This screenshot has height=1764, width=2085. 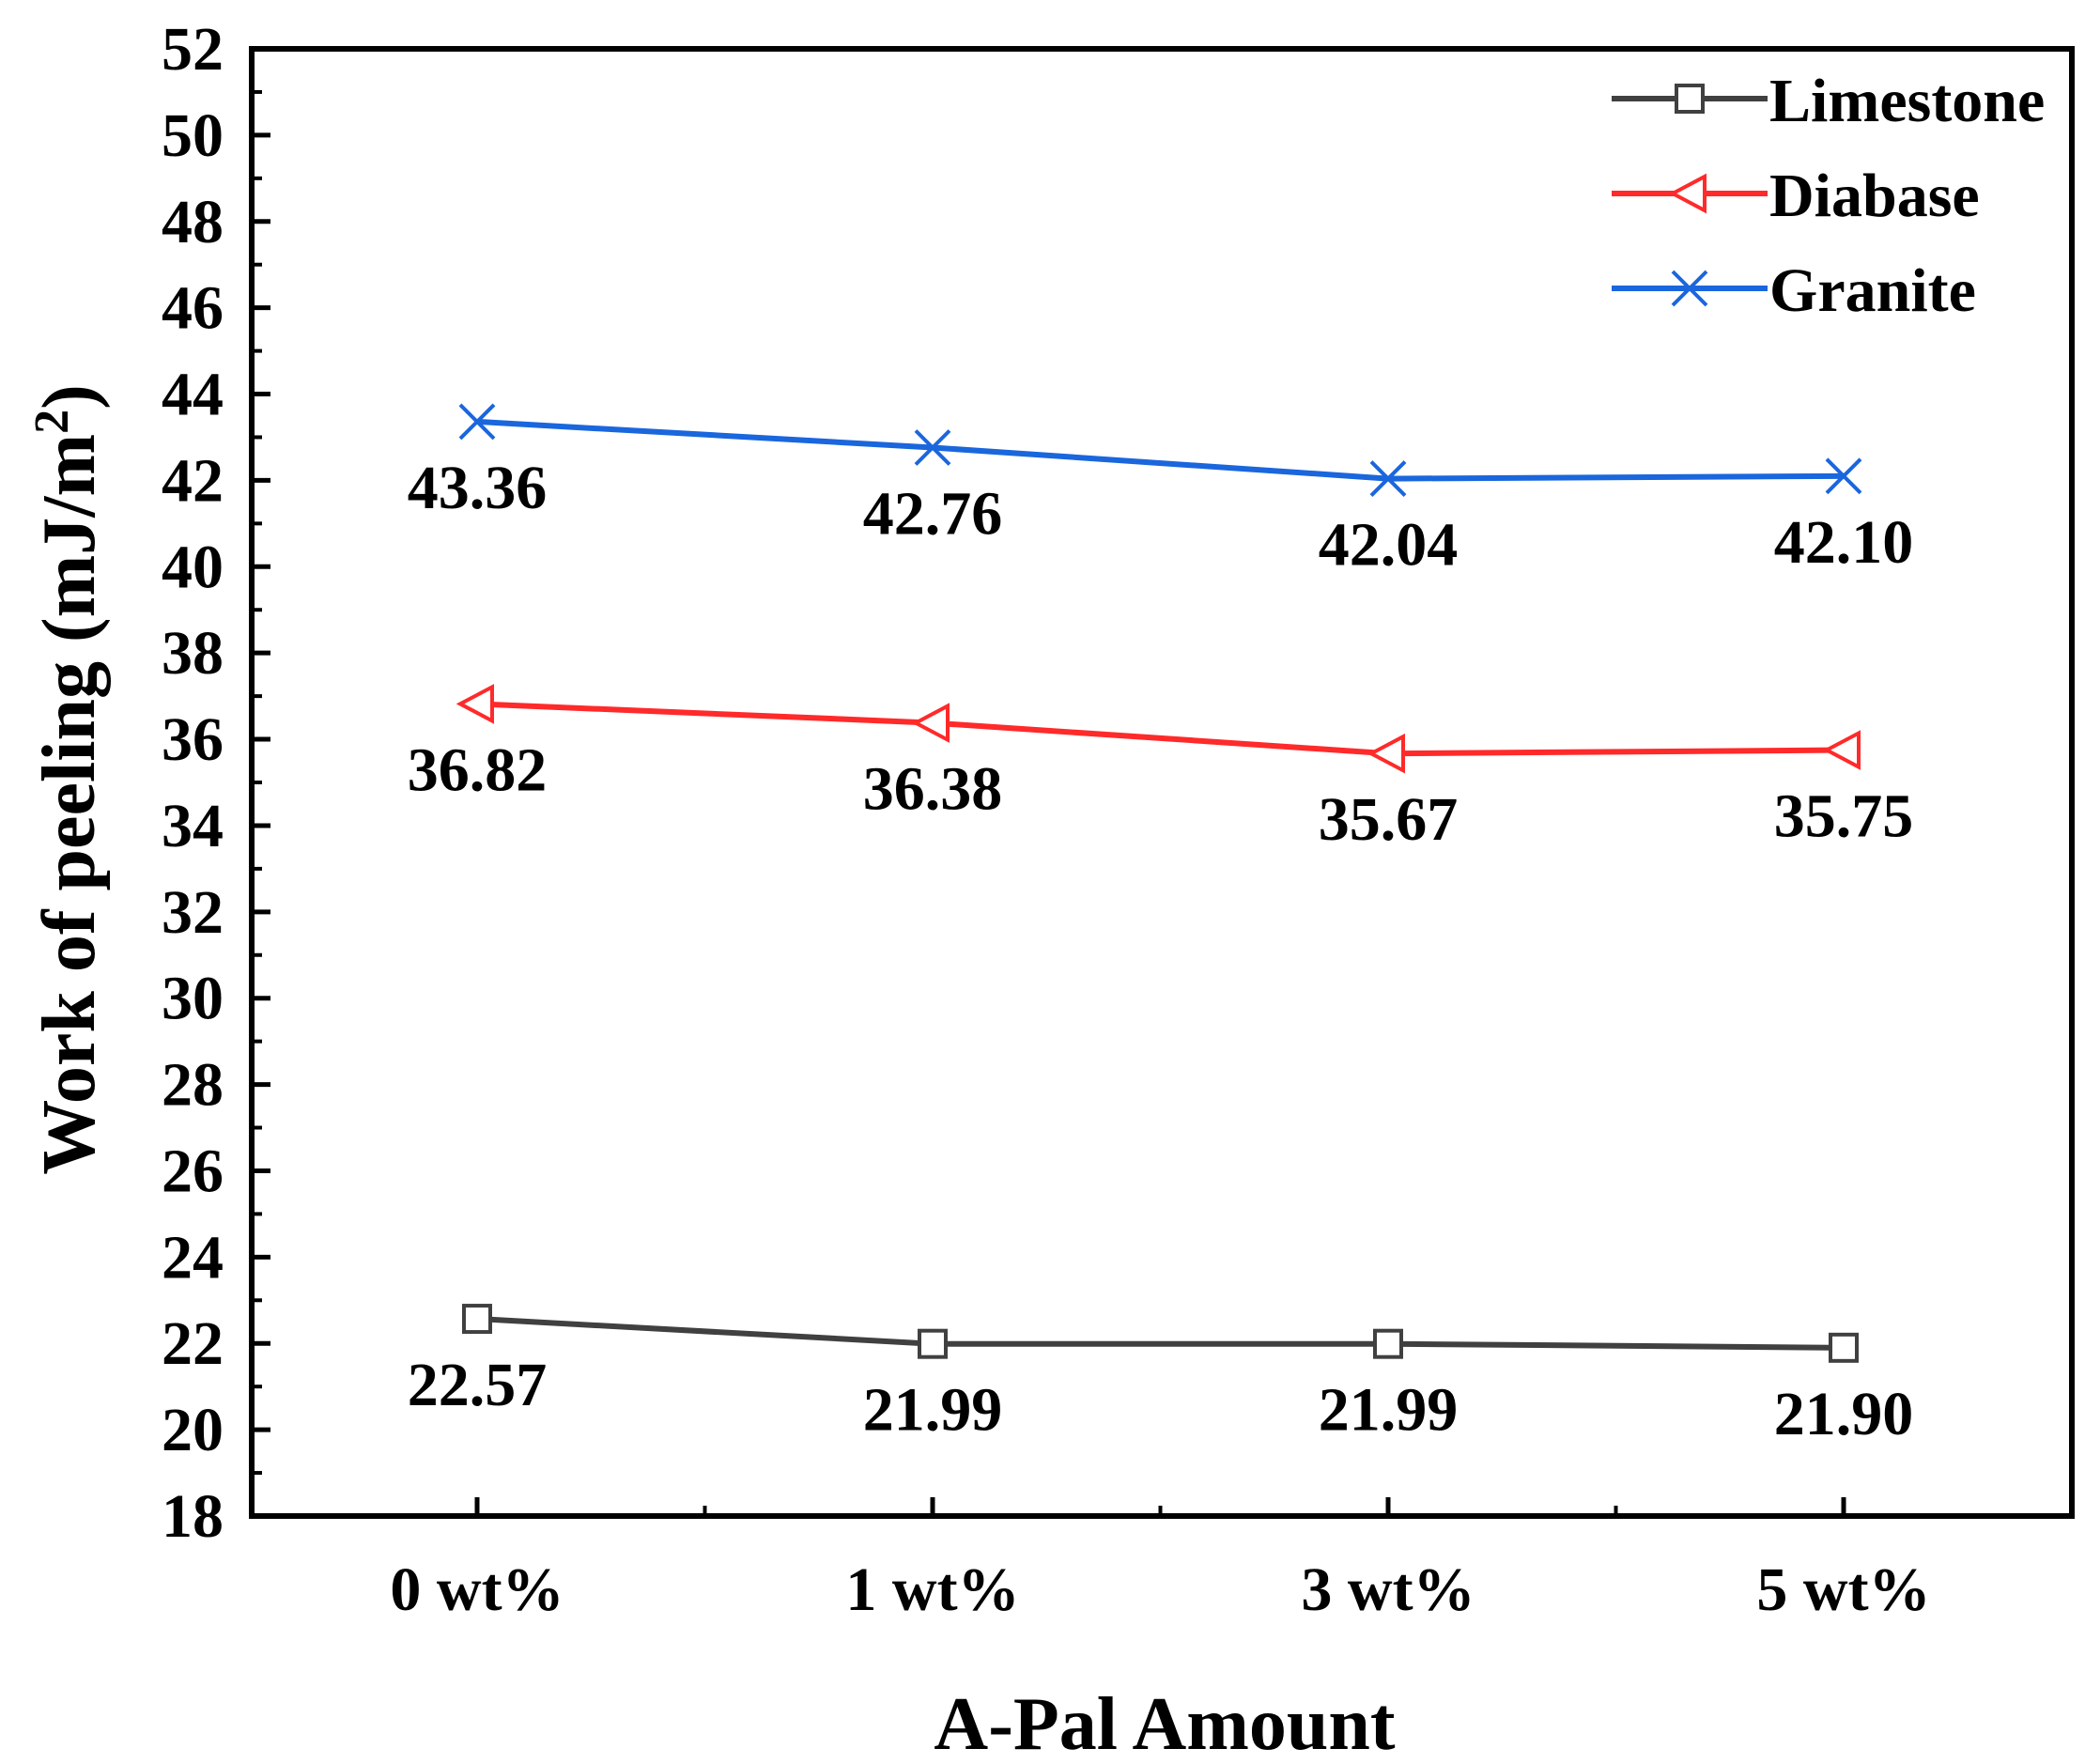 I want to click on y-tick-label: 36, so click(x=193, y=739).